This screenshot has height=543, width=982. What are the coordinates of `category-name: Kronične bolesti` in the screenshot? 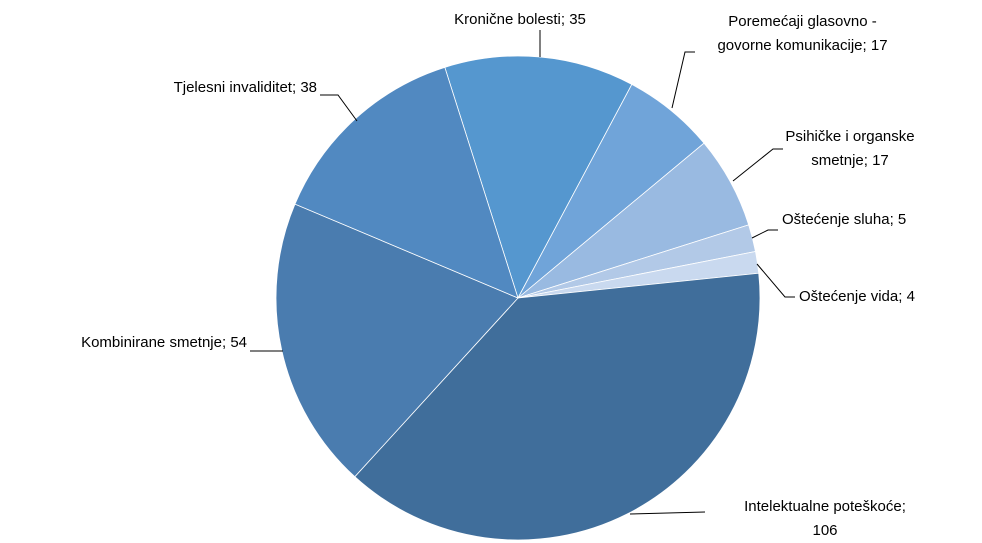 It's located at (507, 19).